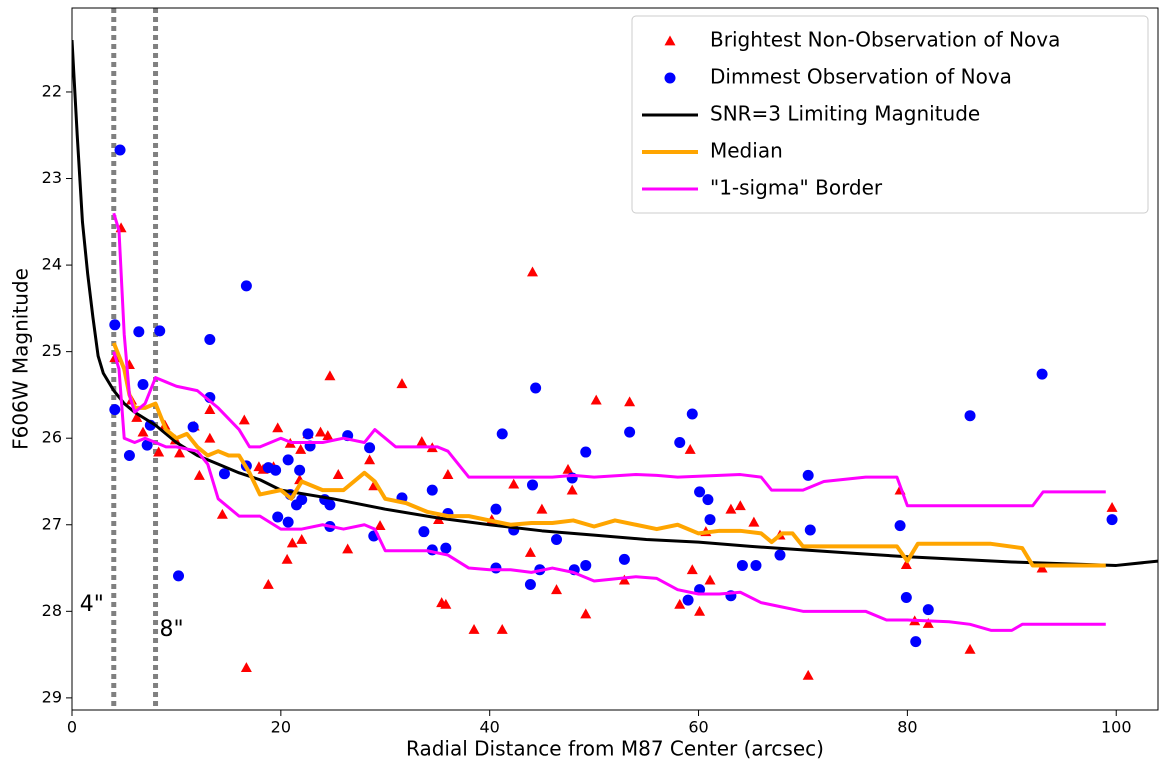  I want to click on x-tick-label: 60, so click(698, 727).